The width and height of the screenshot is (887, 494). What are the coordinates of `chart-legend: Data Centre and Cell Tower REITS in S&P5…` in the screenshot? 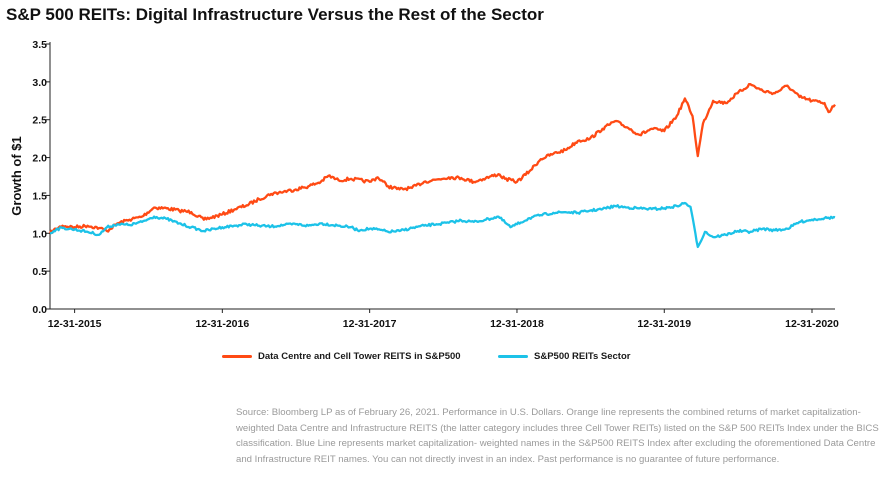 It's located at (443, 361).